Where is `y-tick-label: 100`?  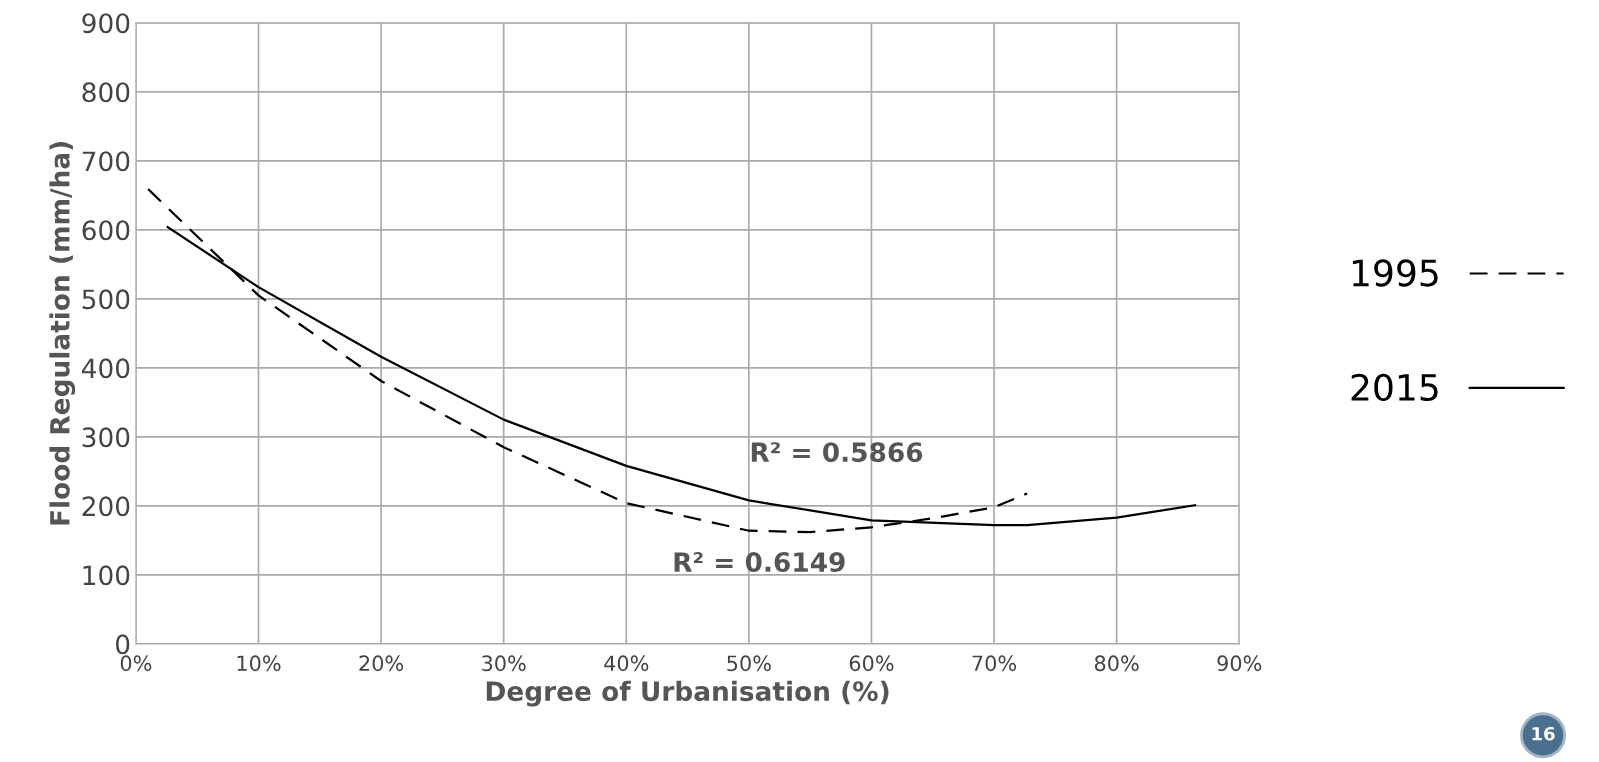 y-tick-label: 100 is located at coordinates (106, 575).